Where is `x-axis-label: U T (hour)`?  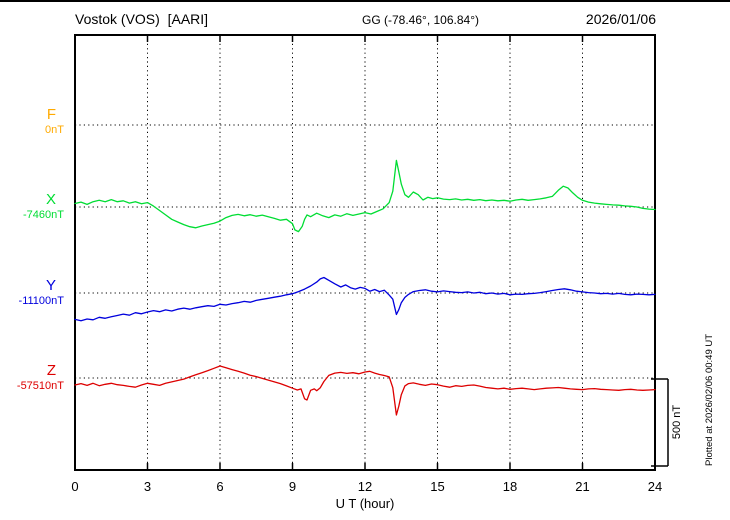
x-axis-label: U T (hour) is located at coordinates (365, 503).